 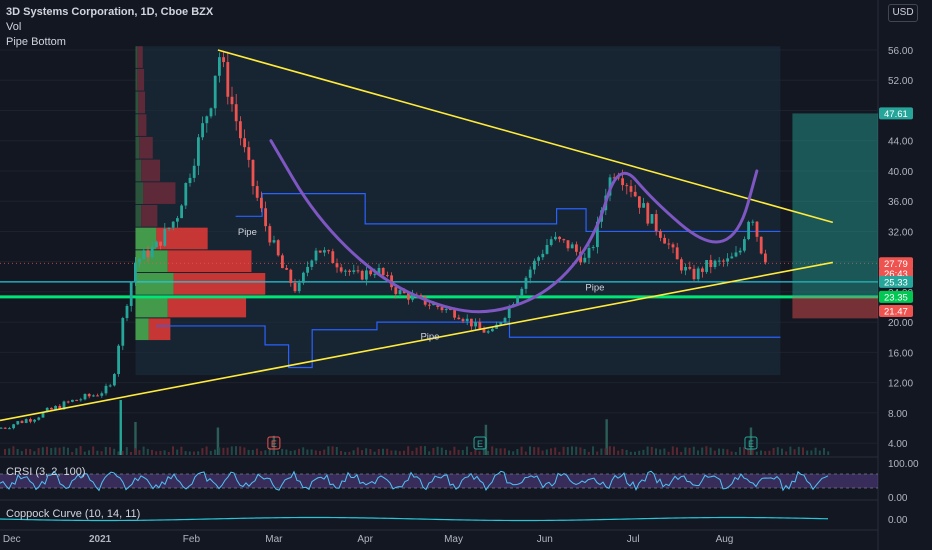 I want to click on time-axis-label: Mar, so click(x=274, y=539).